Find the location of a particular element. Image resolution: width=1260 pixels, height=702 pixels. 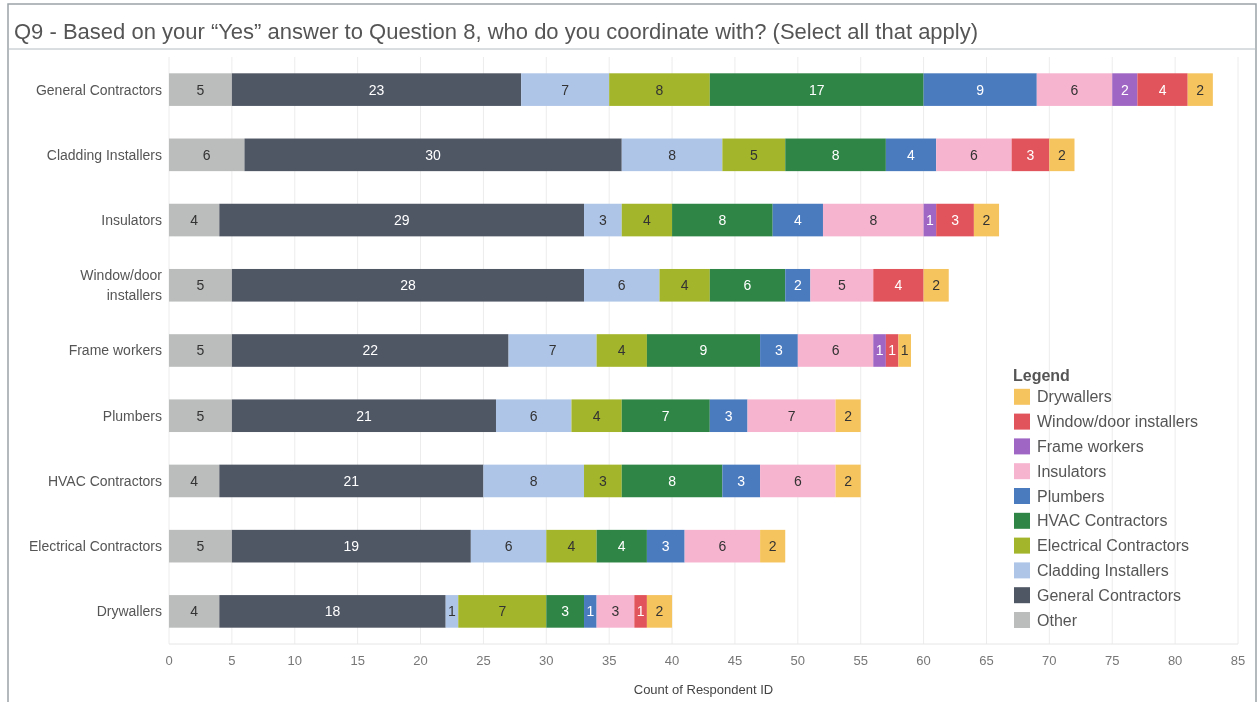

data-label: 19 is located at coordinates (351, 546).